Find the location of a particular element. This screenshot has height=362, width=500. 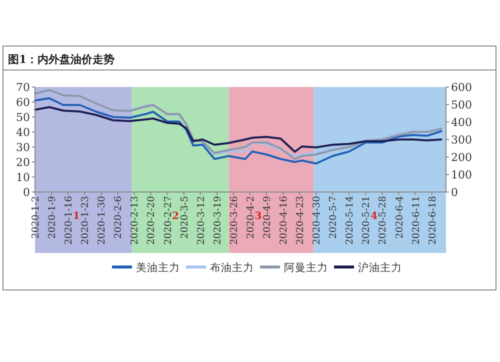

x-tick-label: 2020-3-5 is located at coordinates (184, 217).